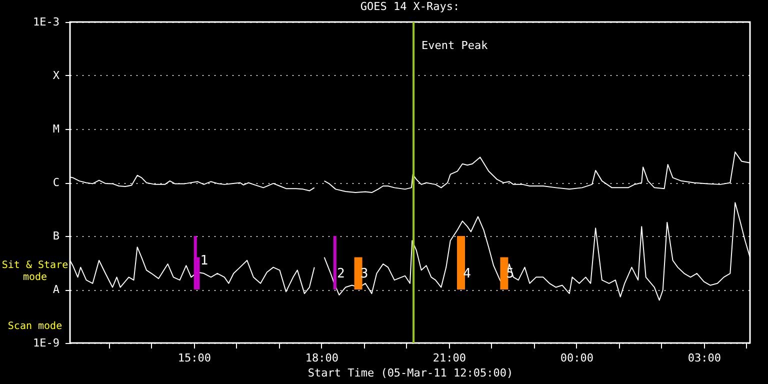  What do you see at coordinates (35, 326) in the screenshot?
I see `text: Scan mode` at bounding box center [35, 326].